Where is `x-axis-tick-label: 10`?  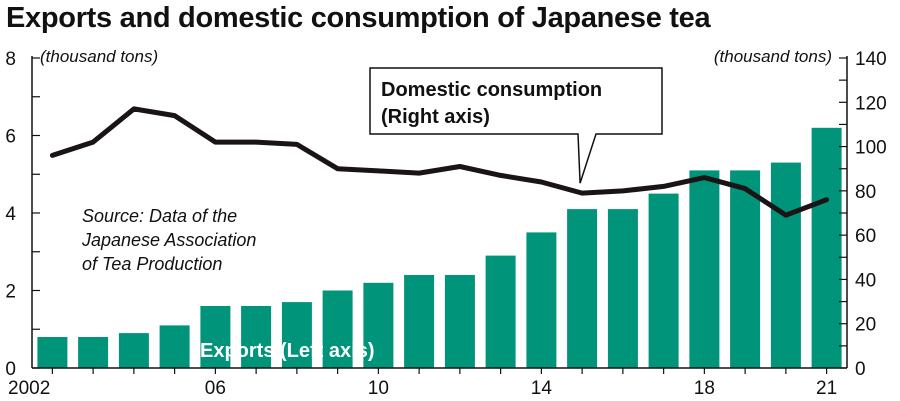
x-axis-tick-label: 10 is located at coordinates (378, 388).